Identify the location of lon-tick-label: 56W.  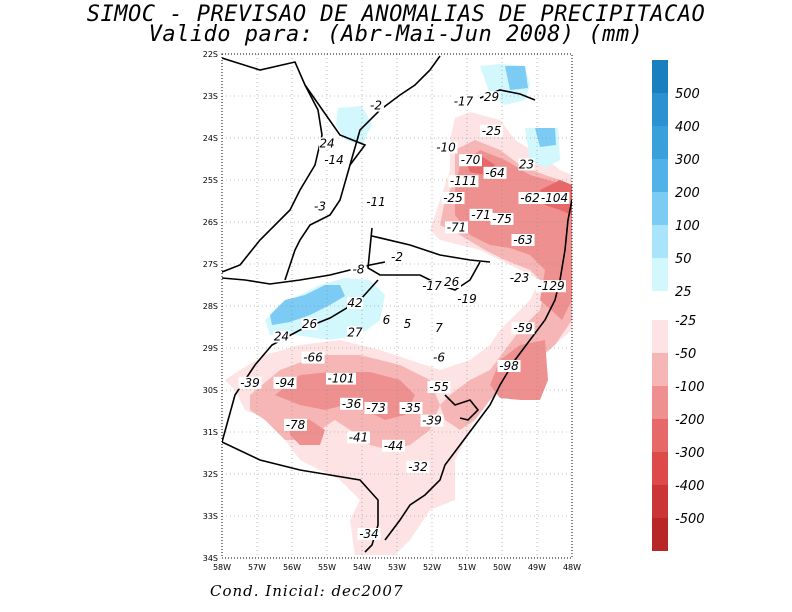
(292, 567).